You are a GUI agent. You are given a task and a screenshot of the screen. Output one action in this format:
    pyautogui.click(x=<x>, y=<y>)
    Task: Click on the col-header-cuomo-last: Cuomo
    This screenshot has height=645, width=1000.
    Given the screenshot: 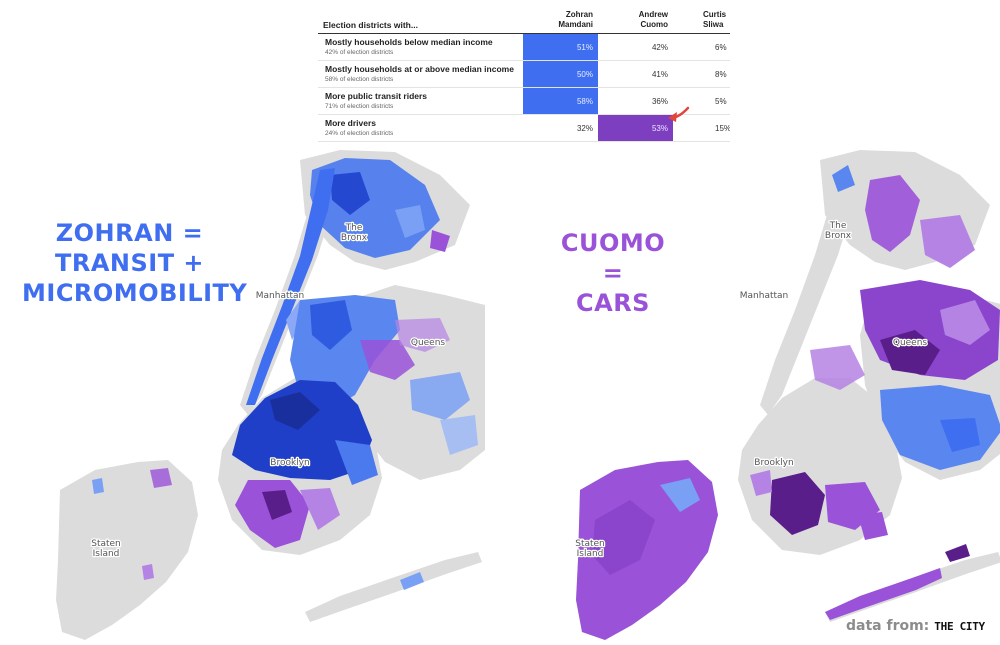 What is the action you would take?
    pyautogui.click(x=654, y=24)
    